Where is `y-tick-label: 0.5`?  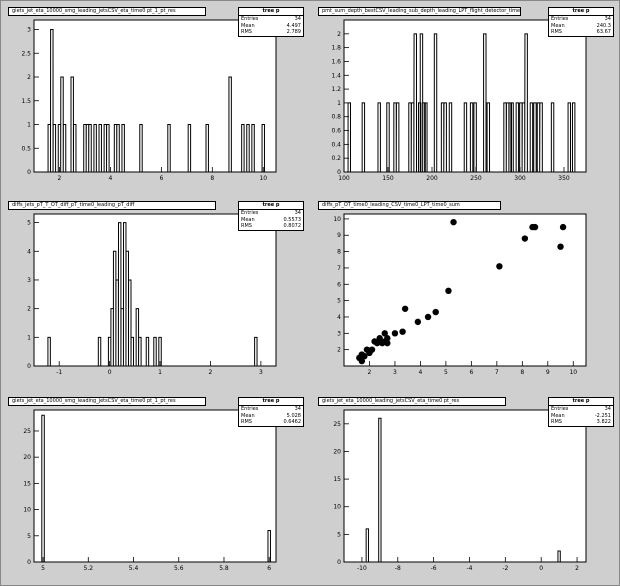 y-tick-label: 0.5 is located at coordinates (26, 148).